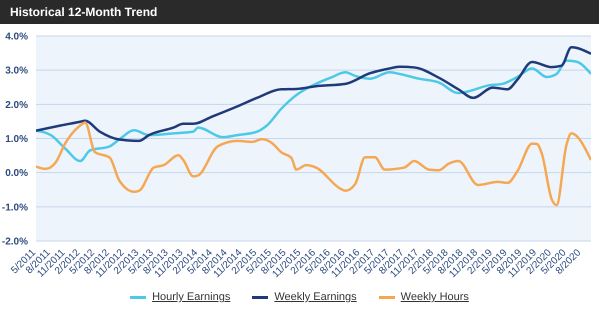  What do you see at coordinates (15, 208) in the screenshot?
I see `y-tick-label: -1.0%` at bounding box center [15, 208].